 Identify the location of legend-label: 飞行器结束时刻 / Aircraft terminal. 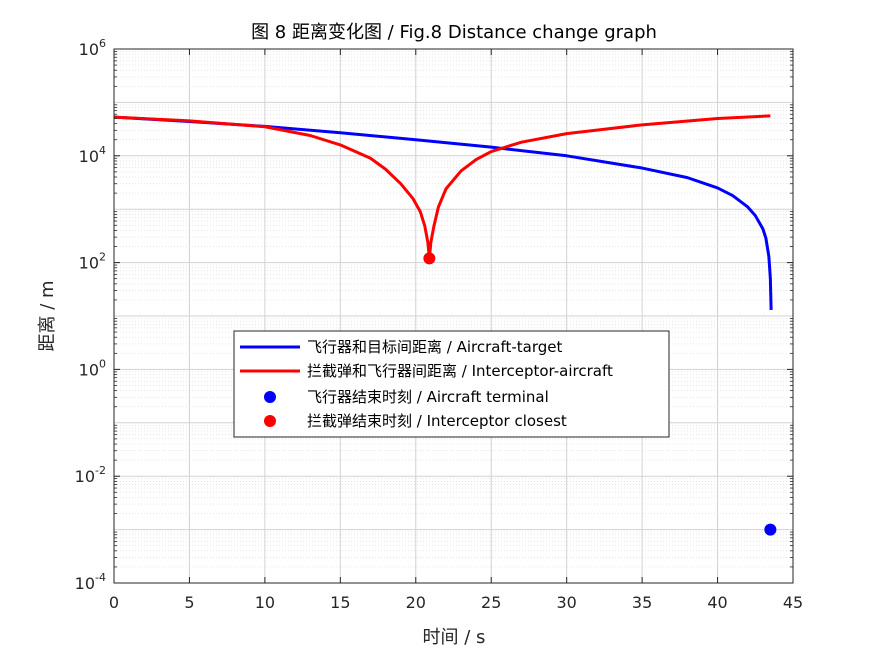
(428, 397).